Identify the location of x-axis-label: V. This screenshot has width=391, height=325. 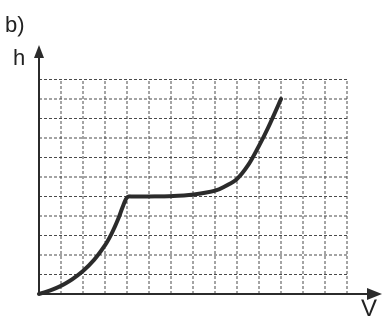
(369, 308).